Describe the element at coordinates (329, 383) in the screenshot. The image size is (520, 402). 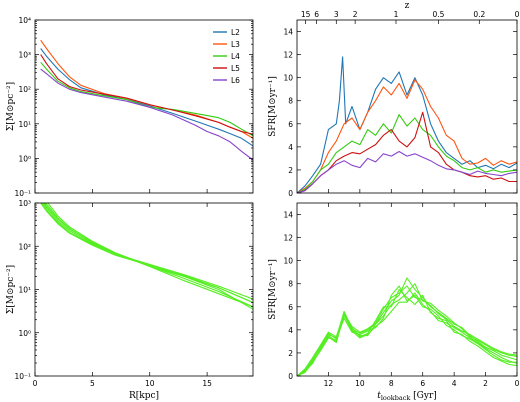
I see `x-tick-label: 12` at that location.